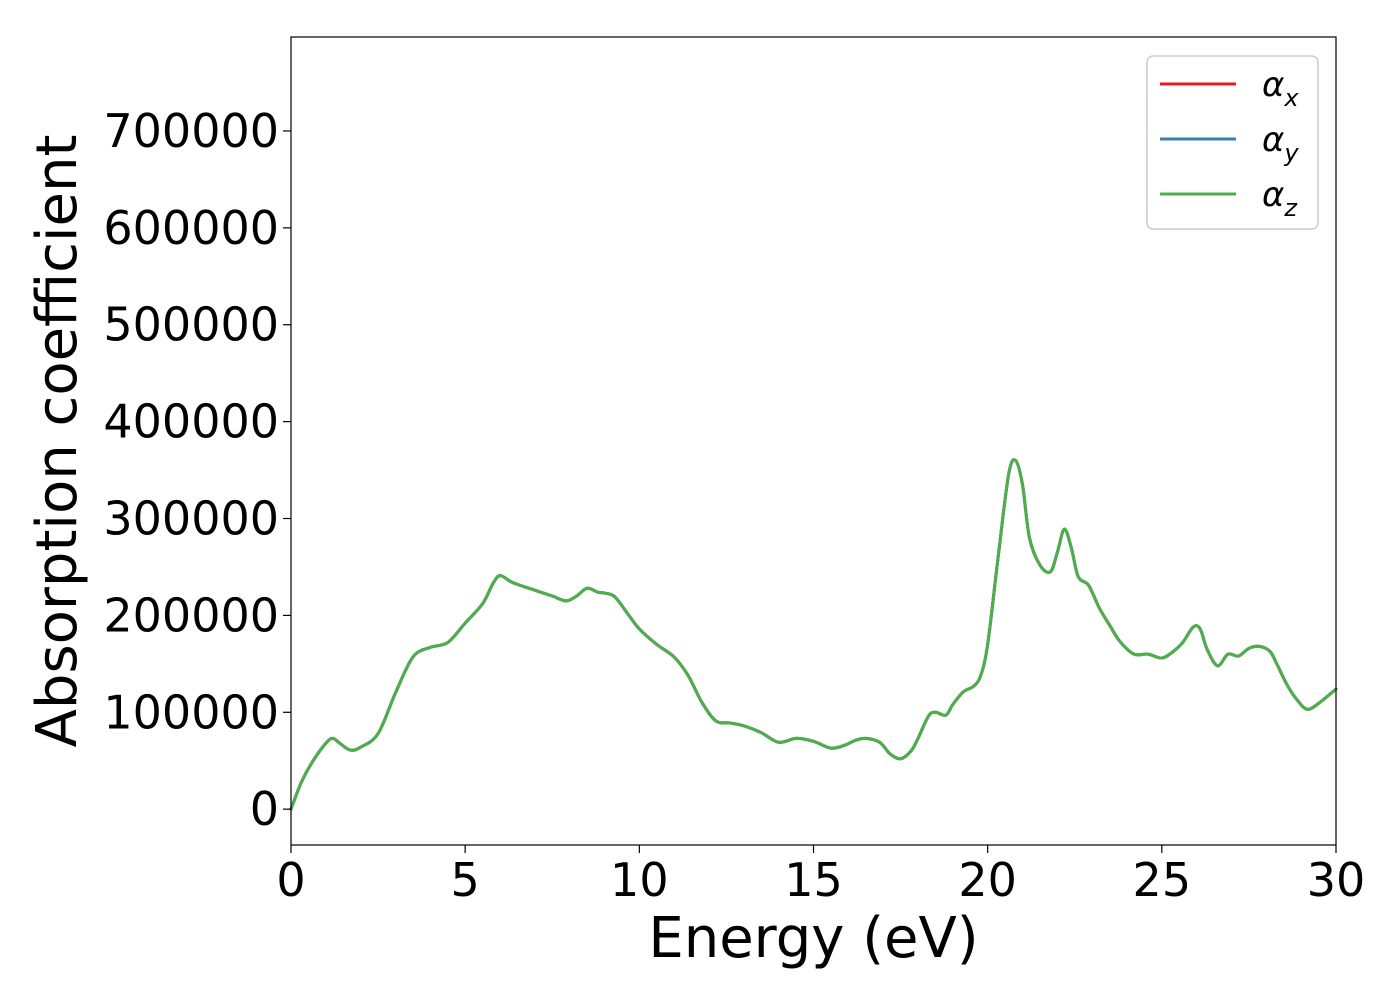 Image resolution: width=1400 pixels, height=1000 pixels. I want to click on y-tick-label: 200000, so click(191, 615).